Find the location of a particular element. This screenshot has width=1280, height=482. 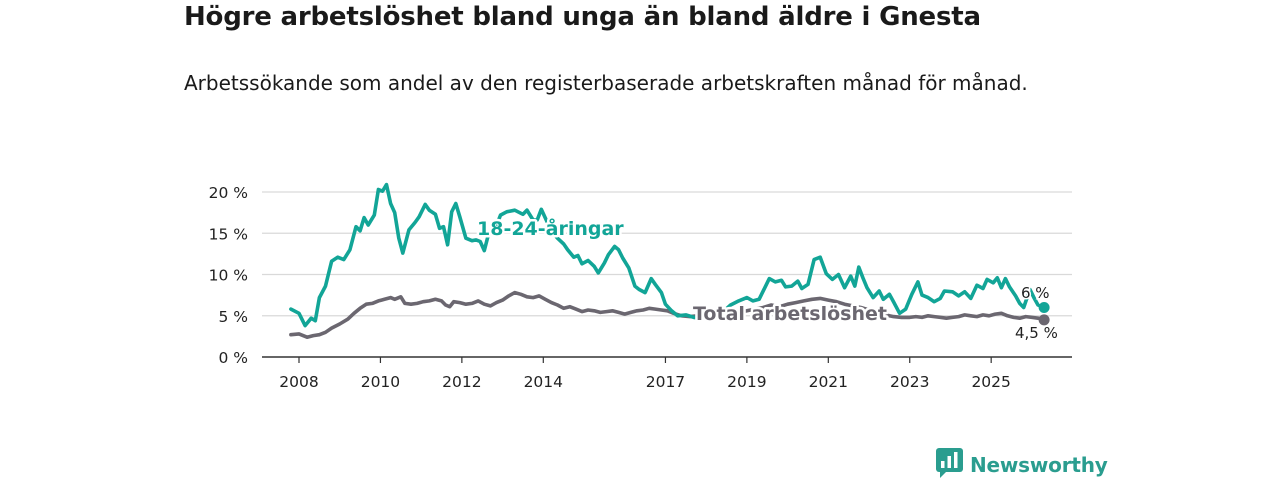

y-tick-label: 10 % is located at coordinates (228, 276).